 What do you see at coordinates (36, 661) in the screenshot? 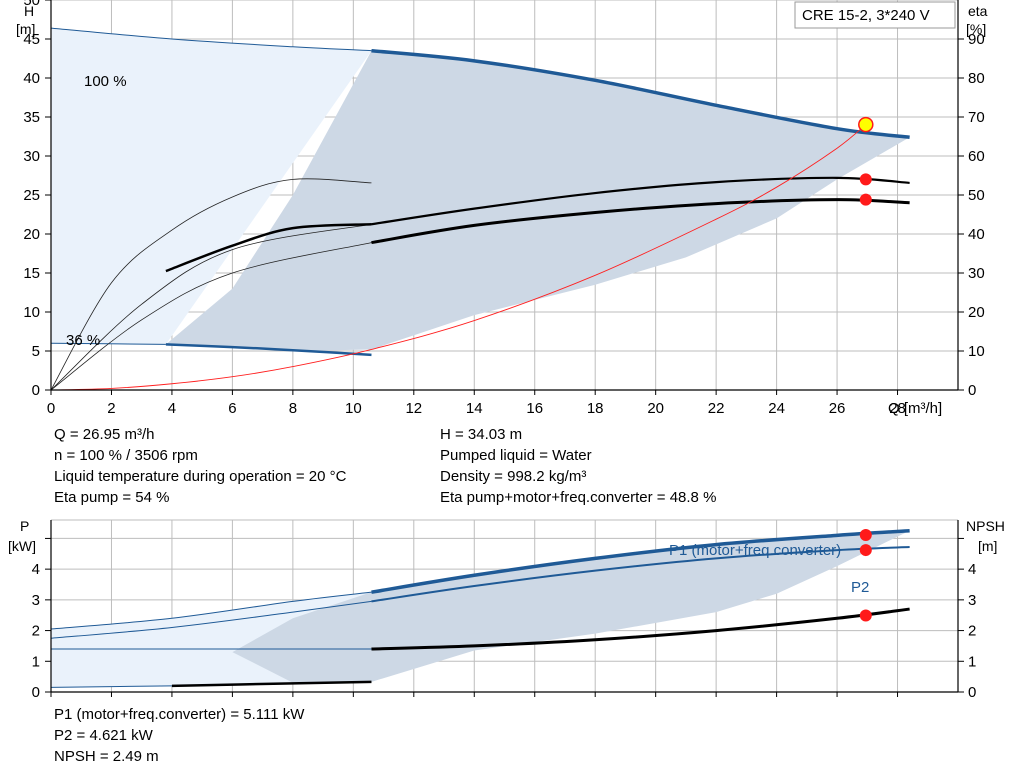
I see `tick-label-p: 1` at bounding box center [36, 661].